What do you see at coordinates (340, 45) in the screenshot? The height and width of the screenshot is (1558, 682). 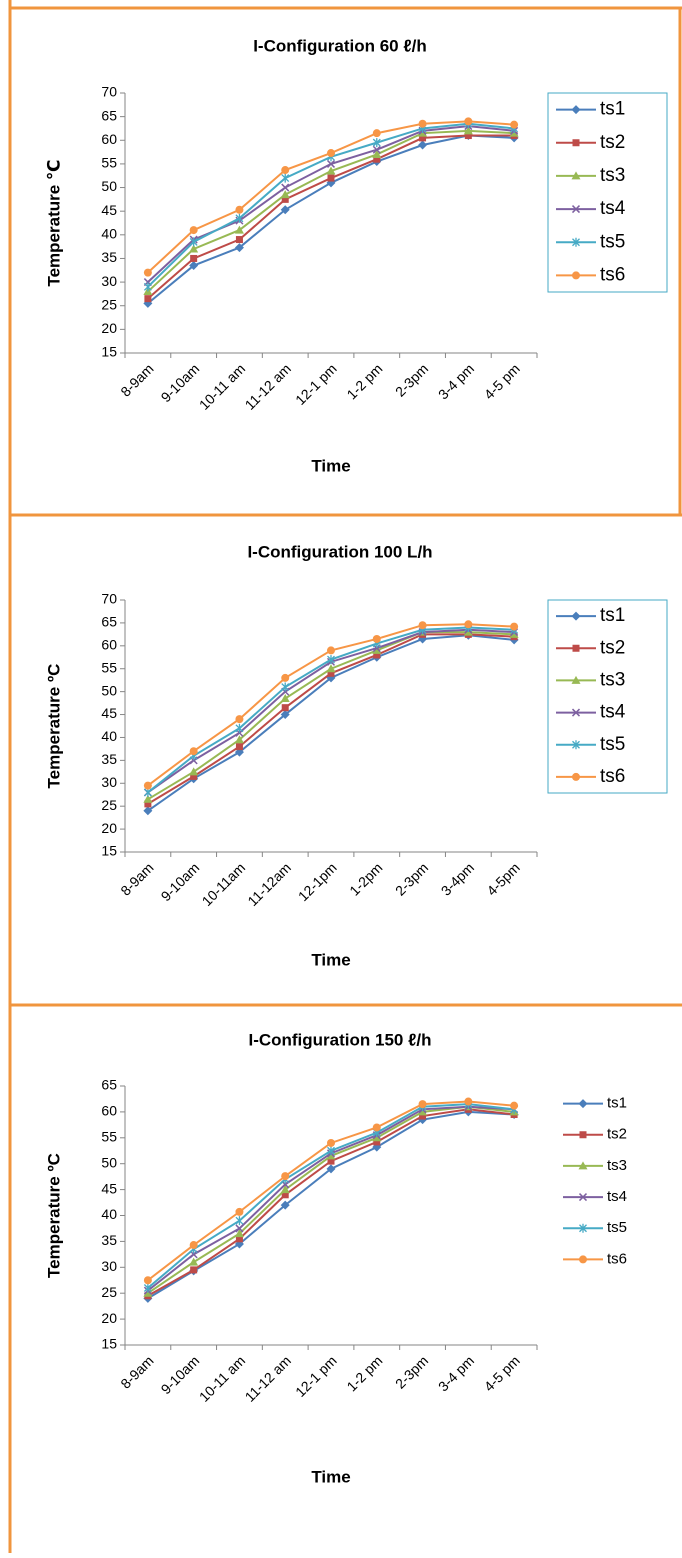 I see `chart-title: I-Configuration 60 ℓ/h` at bounding box center [340, 45].